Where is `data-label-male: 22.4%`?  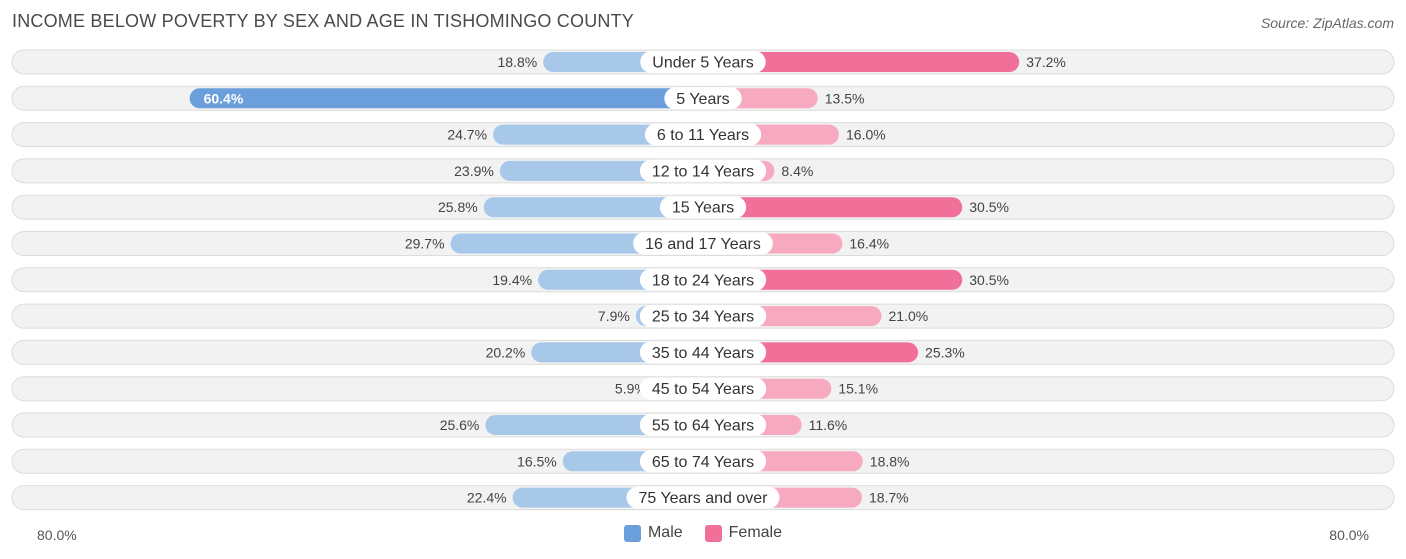 data-label-male: 22.4% is located at coordinates (487, 498).